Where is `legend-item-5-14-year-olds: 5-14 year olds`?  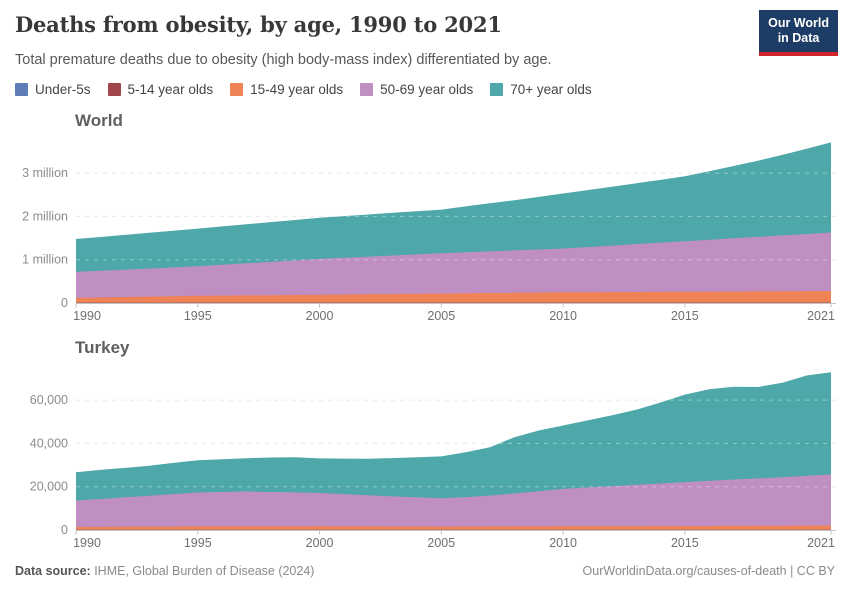 legend-item-5-14-year-olds: 5-14 year olds is located at coordinates (160, 89).